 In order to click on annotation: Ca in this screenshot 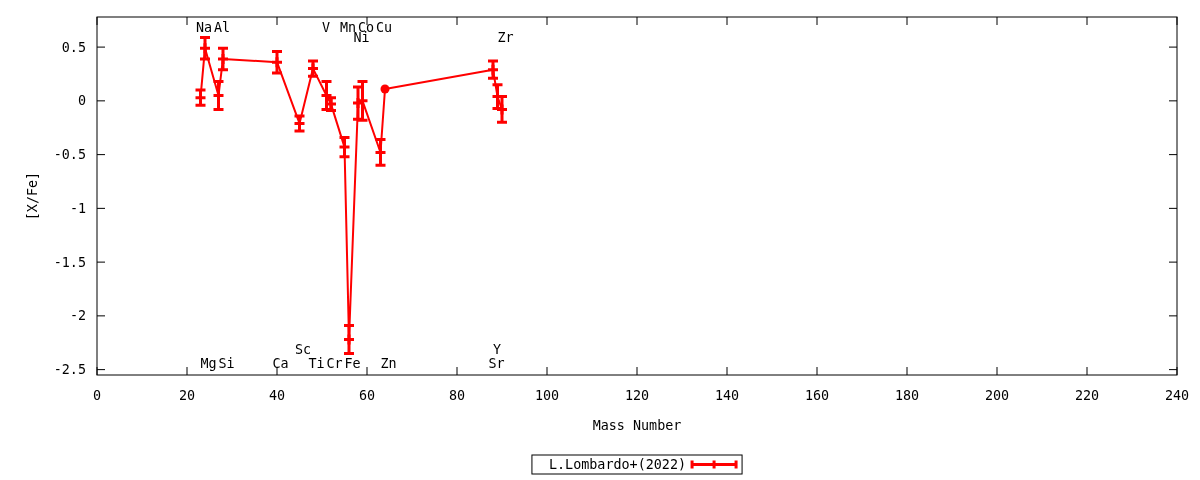, I will do `click(280, 363)`.